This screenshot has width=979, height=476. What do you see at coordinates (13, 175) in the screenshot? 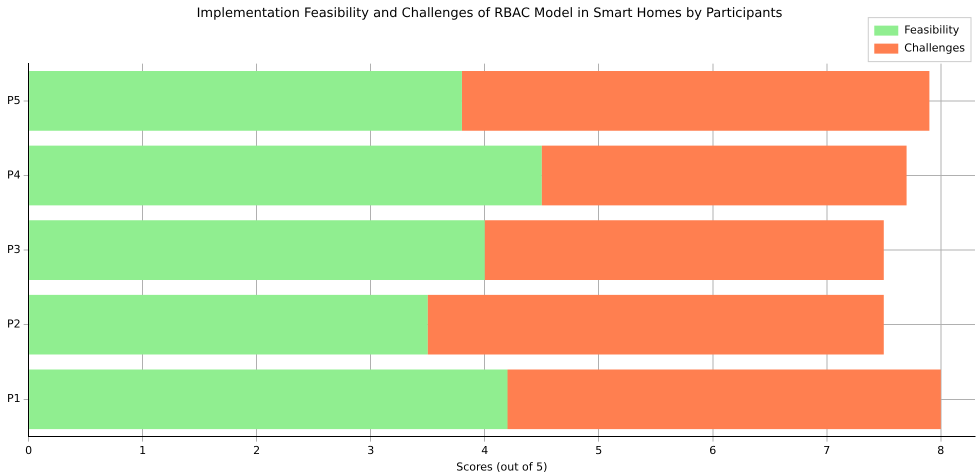
I see `y-tick-label: P4` at bounding box center [13, 175].